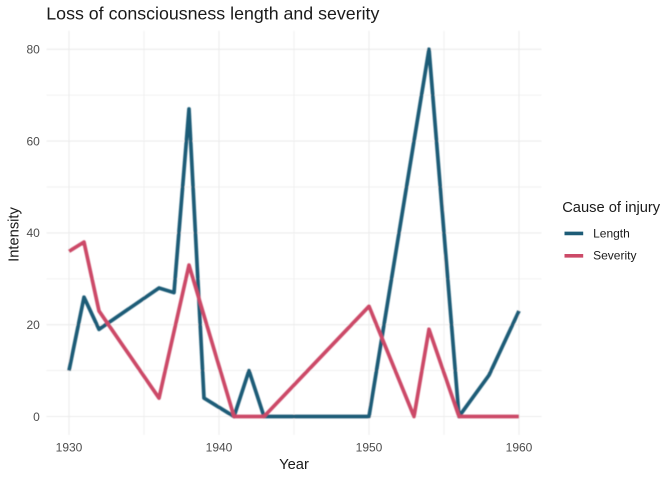 This screenshot has height=480, width=672. I want to click on svg-text: 1940, so click(219, 448).